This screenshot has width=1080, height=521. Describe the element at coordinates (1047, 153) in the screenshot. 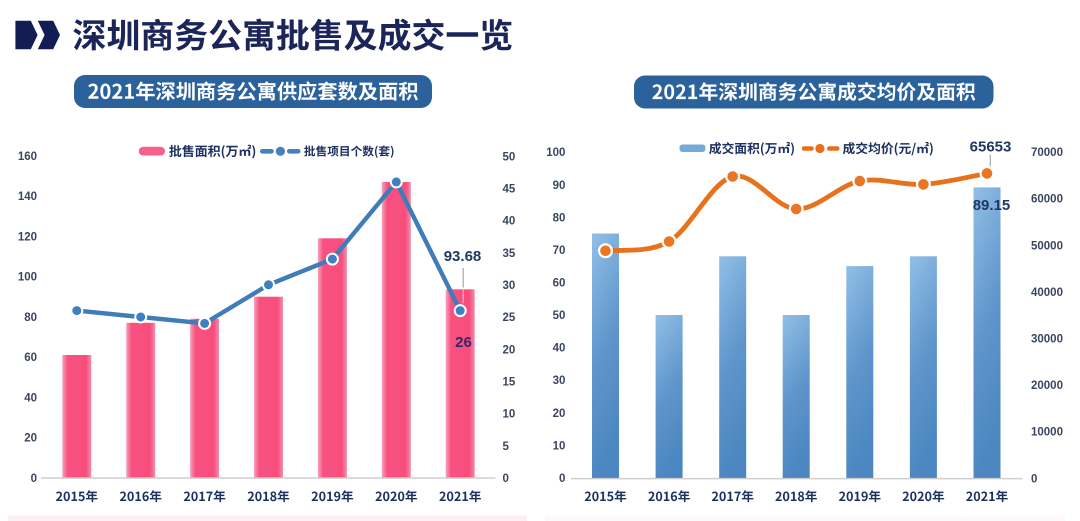

I see `svg-text: 70000` at that location.